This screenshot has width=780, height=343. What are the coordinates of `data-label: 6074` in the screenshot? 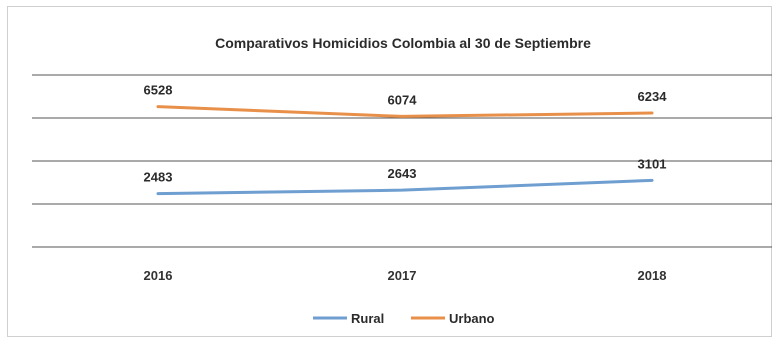 It's located at (403, 99).